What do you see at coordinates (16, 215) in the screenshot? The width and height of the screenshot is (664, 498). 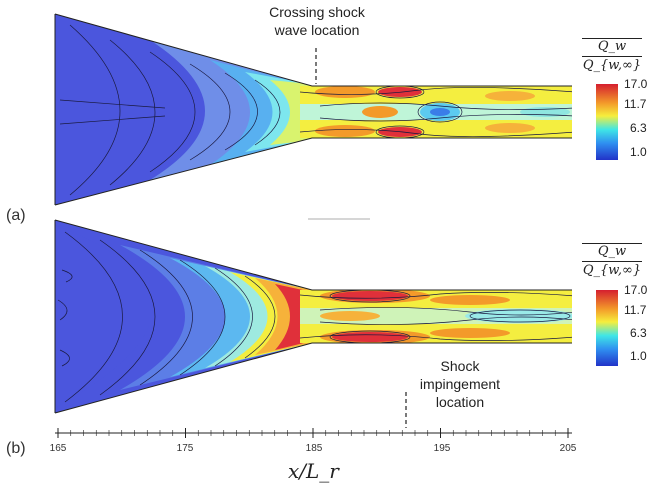 I see `panel-a-label: (a)` at bounding box center [16, 215].